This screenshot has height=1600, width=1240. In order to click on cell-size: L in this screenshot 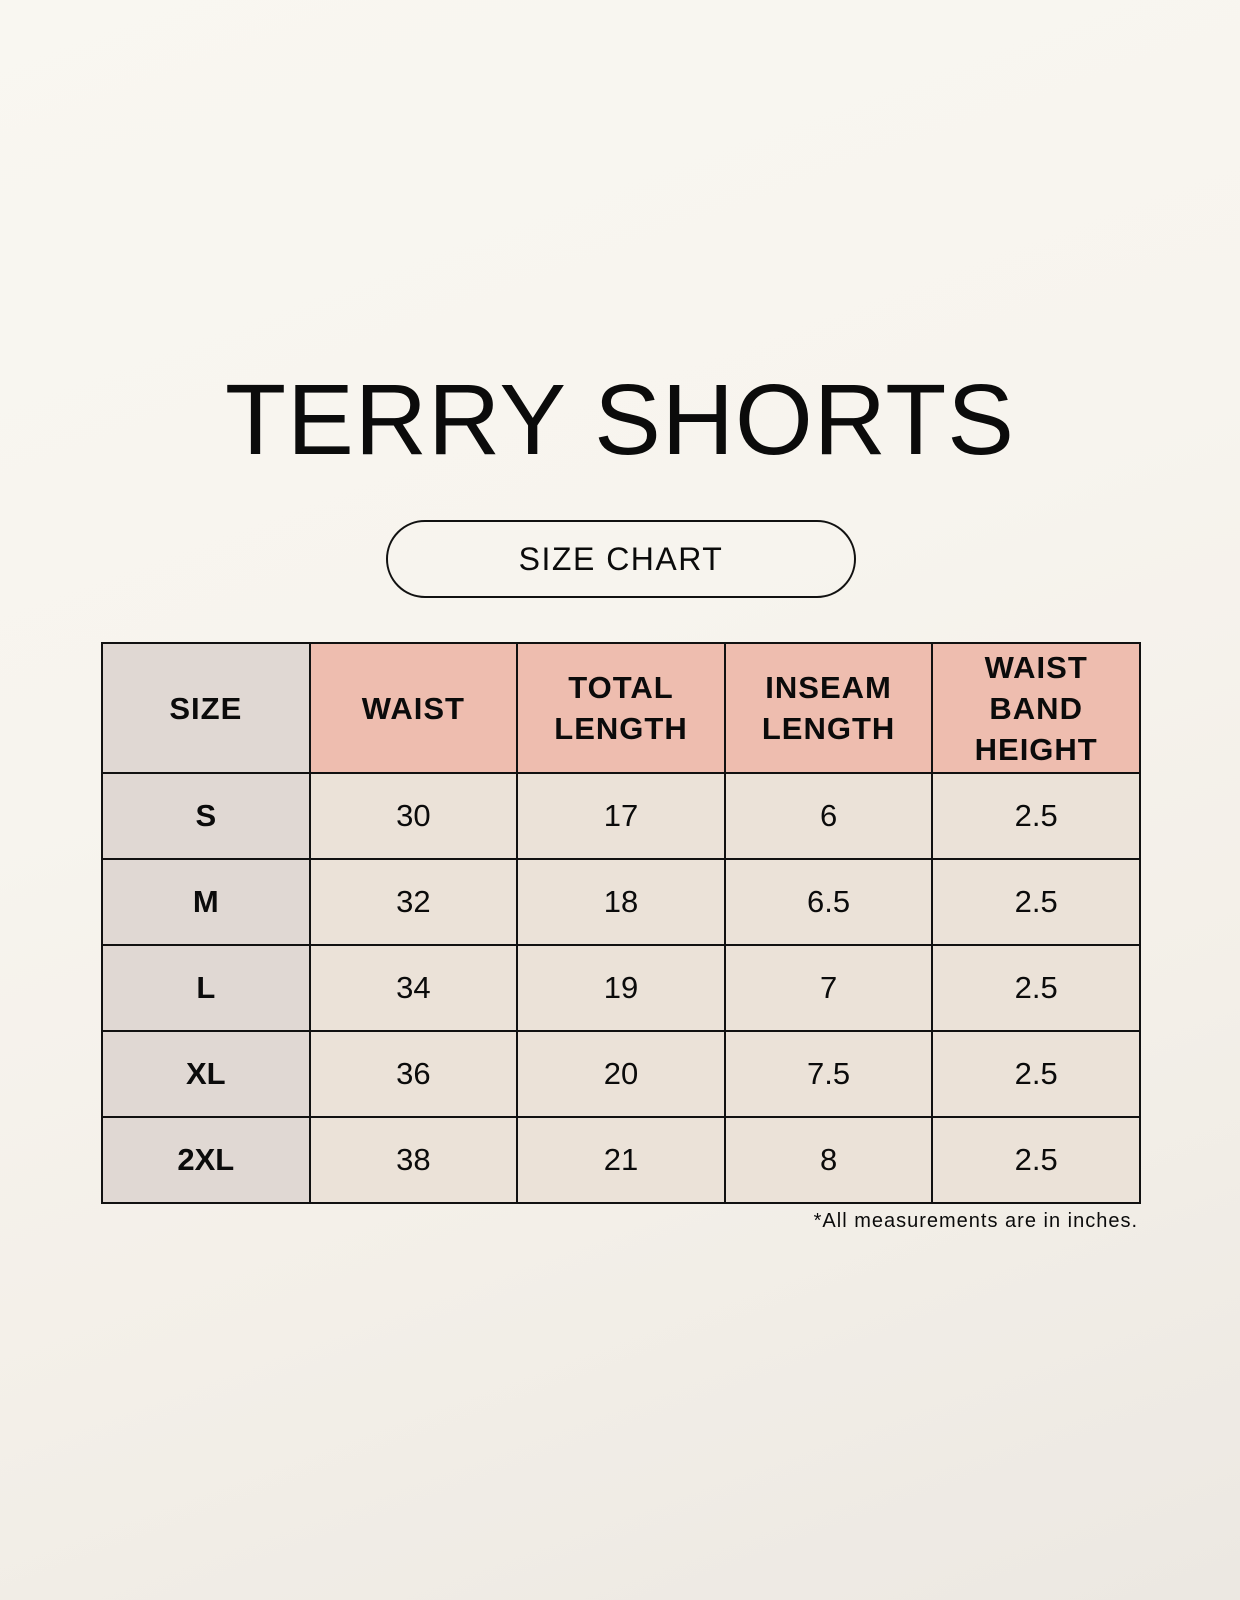, I will do `click(206, 988)`.